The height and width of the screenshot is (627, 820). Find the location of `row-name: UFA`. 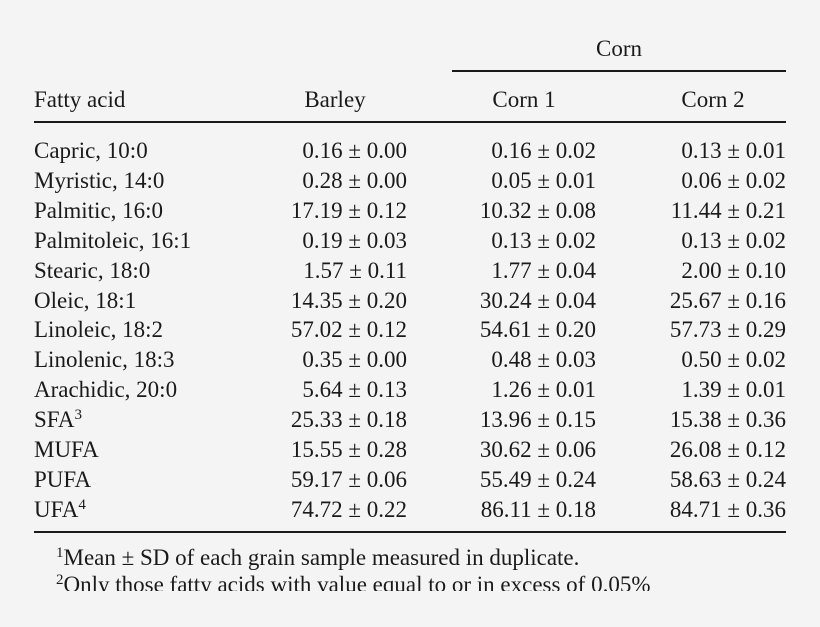

row-name: UFA is located at coordinates (56, 509).